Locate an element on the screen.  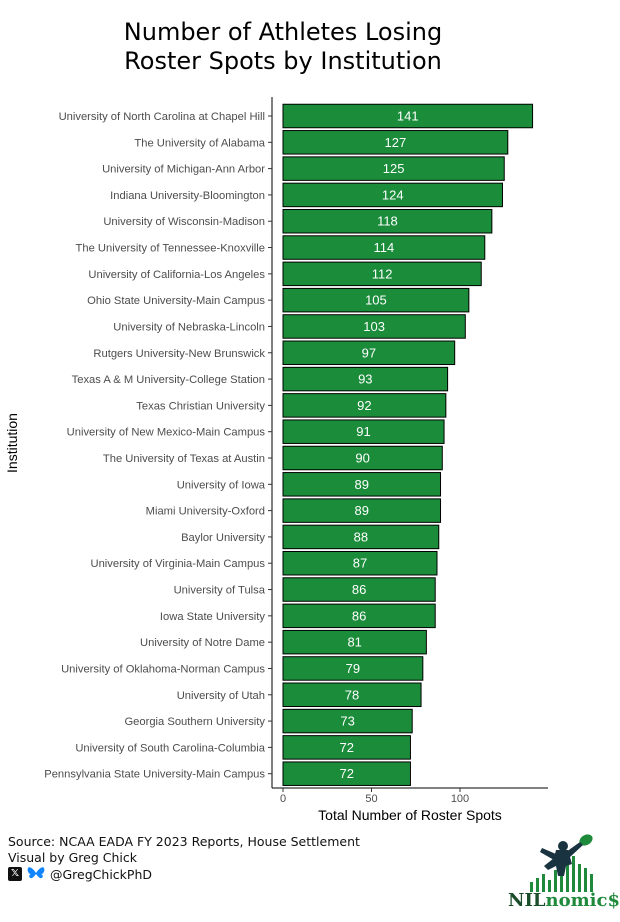
bar-value-label: 79 is located at coordinates (353, 668).